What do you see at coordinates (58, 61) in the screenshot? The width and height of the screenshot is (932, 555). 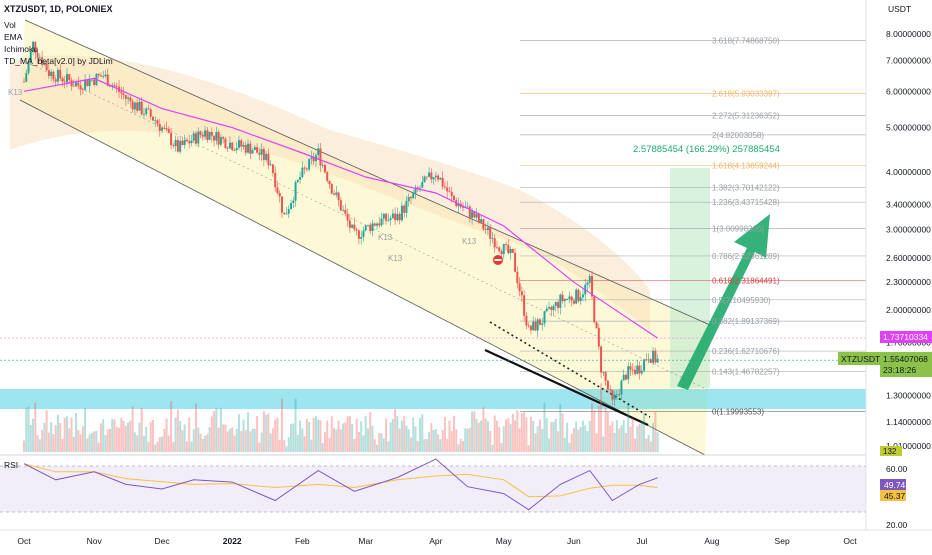 I see `indicator-td-ma: TD_MA_beta[v2.0] by JDLim` at bounding box center [58, 61].